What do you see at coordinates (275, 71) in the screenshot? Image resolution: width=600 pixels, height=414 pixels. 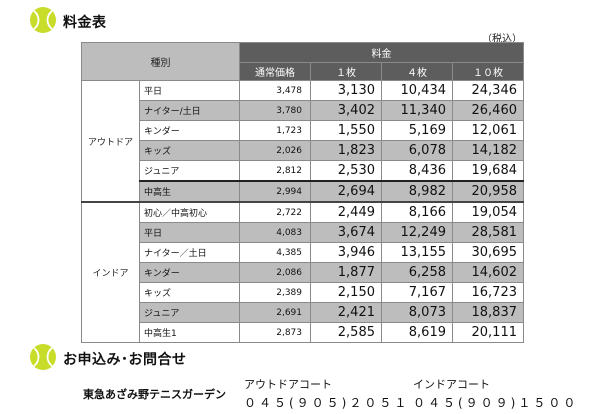 I see `header-regular: 通常価格` at bounding box center [275, 71].